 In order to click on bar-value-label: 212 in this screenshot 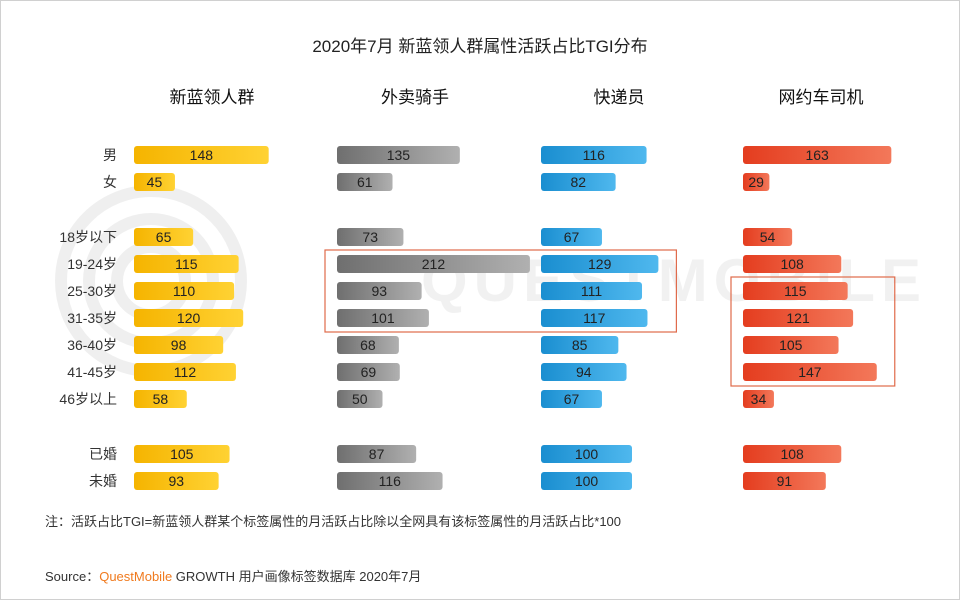, I will do `click(434, 264)`.